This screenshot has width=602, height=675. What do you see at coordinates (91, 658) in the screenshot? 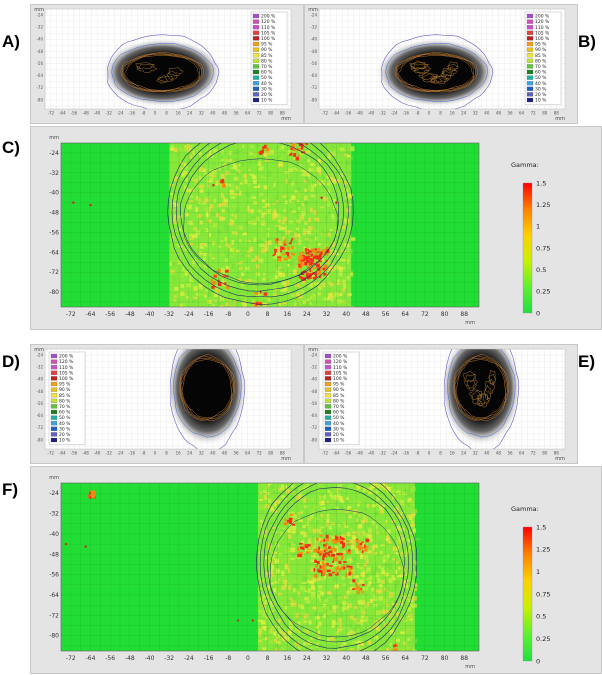
I see `x-tick-label: -64` at bounding box center [91, 658].